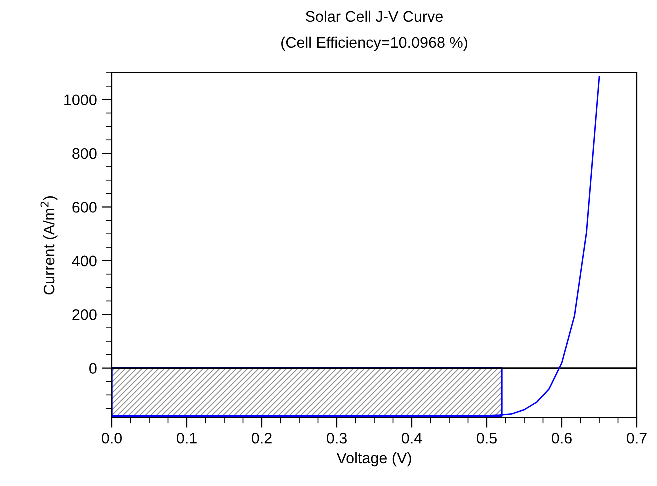 This screenshot has width=657, height=486. I want to click on x-tick-label: 0.7, so click(636, 438).